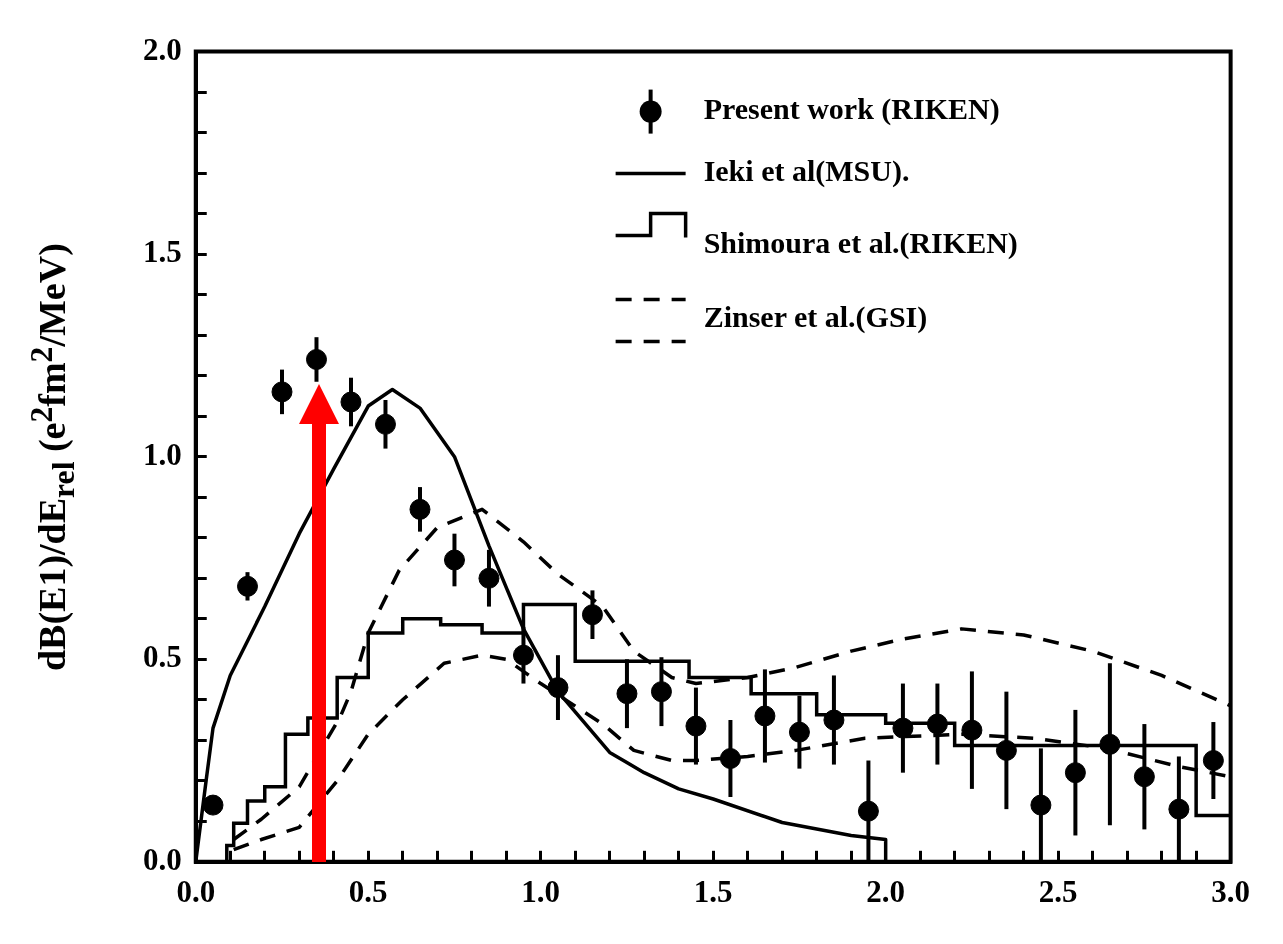  I want to click on legend-label: Present work (RIKEN), so click(851, 109).